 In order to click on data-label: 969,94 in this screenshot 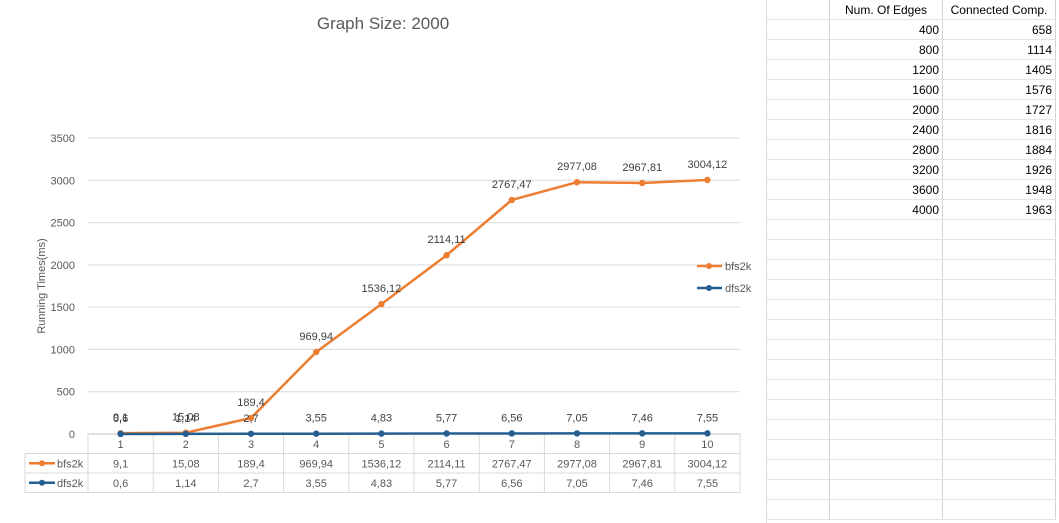, I will do `click(316, 337)`.